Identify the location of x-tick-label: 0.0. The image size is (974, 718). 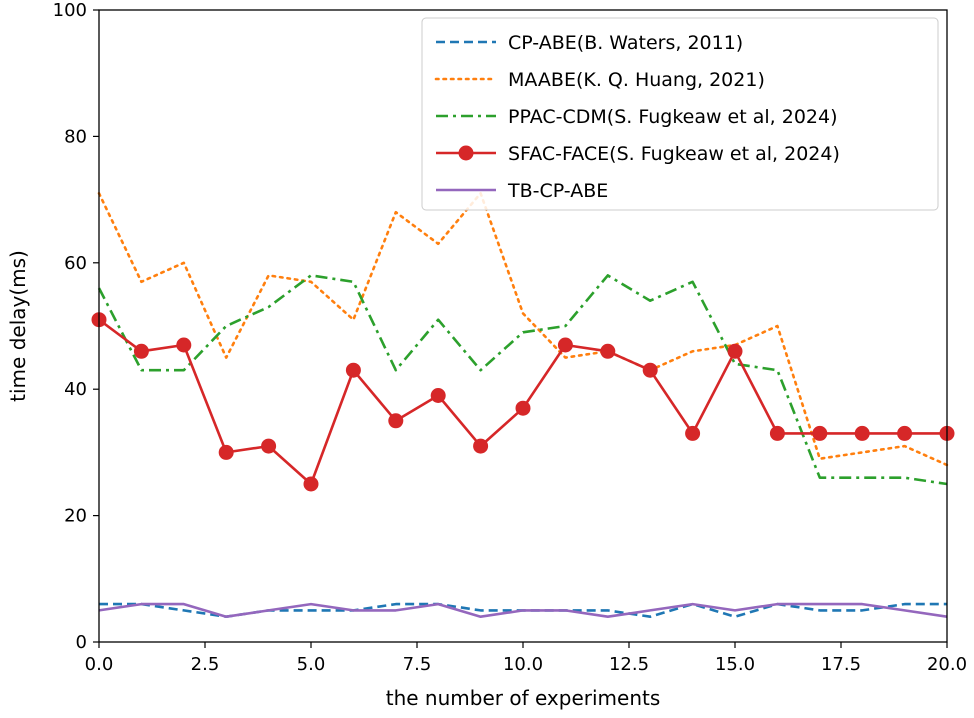
(99, 664).